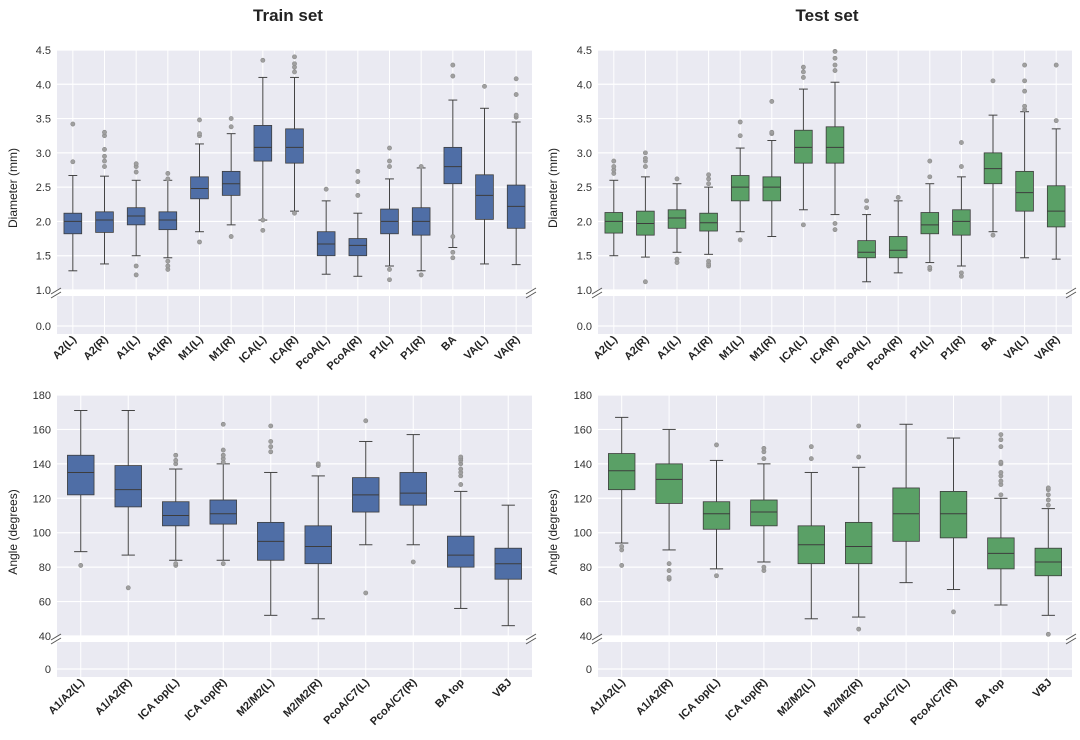 The width and height of the screenshot is (1080, 740). I want to click on box-p1-l, so click(389, 214).